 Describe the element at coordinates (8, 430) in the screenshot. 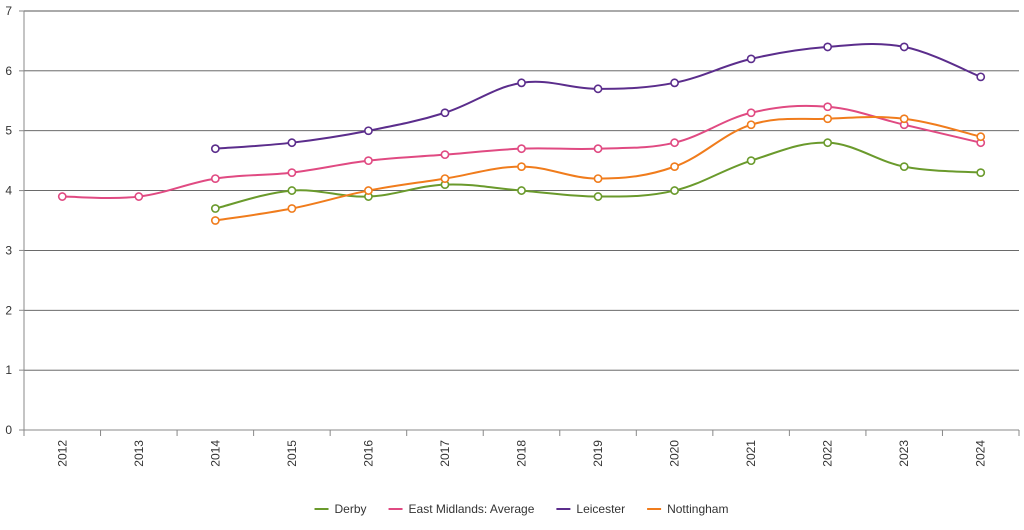

I see `y-tick-label: 0` at that location.